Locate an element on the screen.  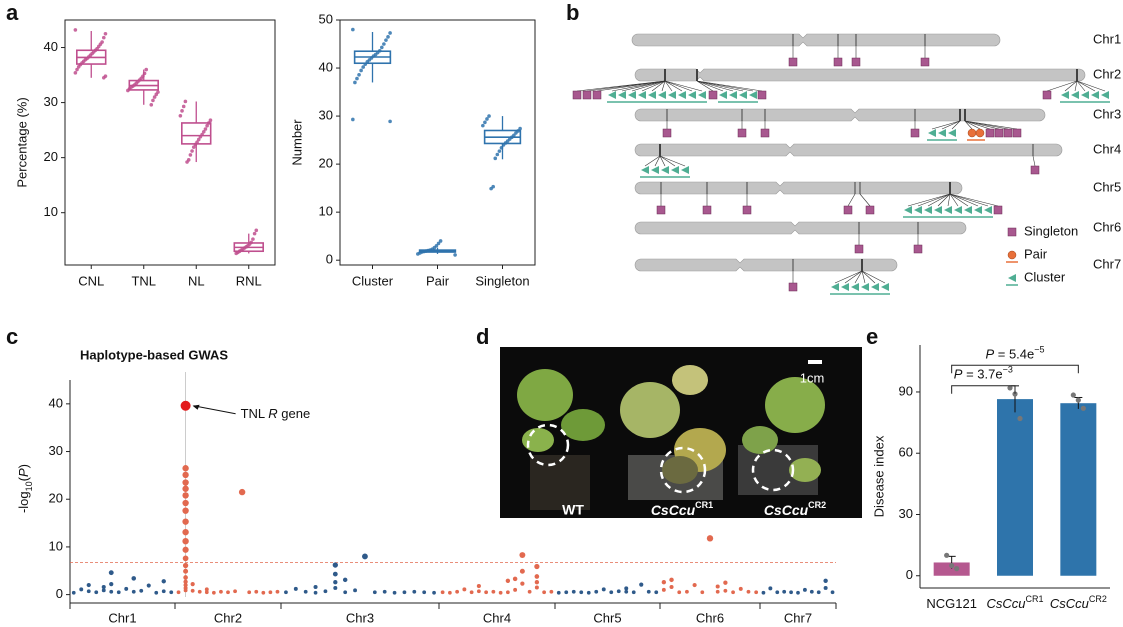
x-tick-label-sup: CR1 is located at coordinates (1035, 599).